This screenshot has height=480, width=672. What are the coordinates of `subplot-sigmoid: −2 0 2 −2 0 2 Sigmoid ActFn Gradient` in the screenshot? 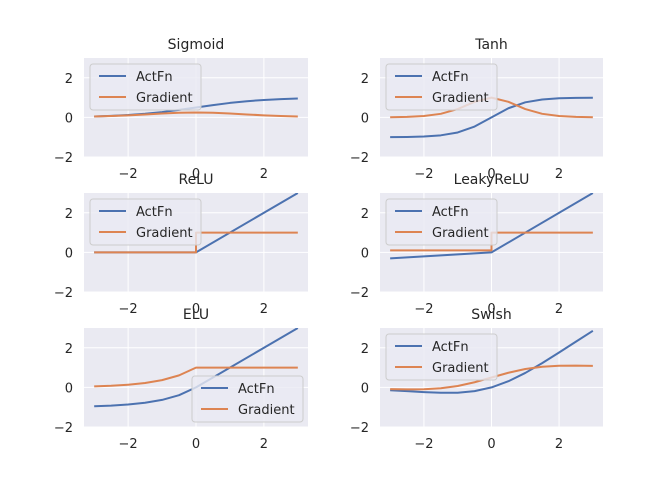 It's located at (181, 109).